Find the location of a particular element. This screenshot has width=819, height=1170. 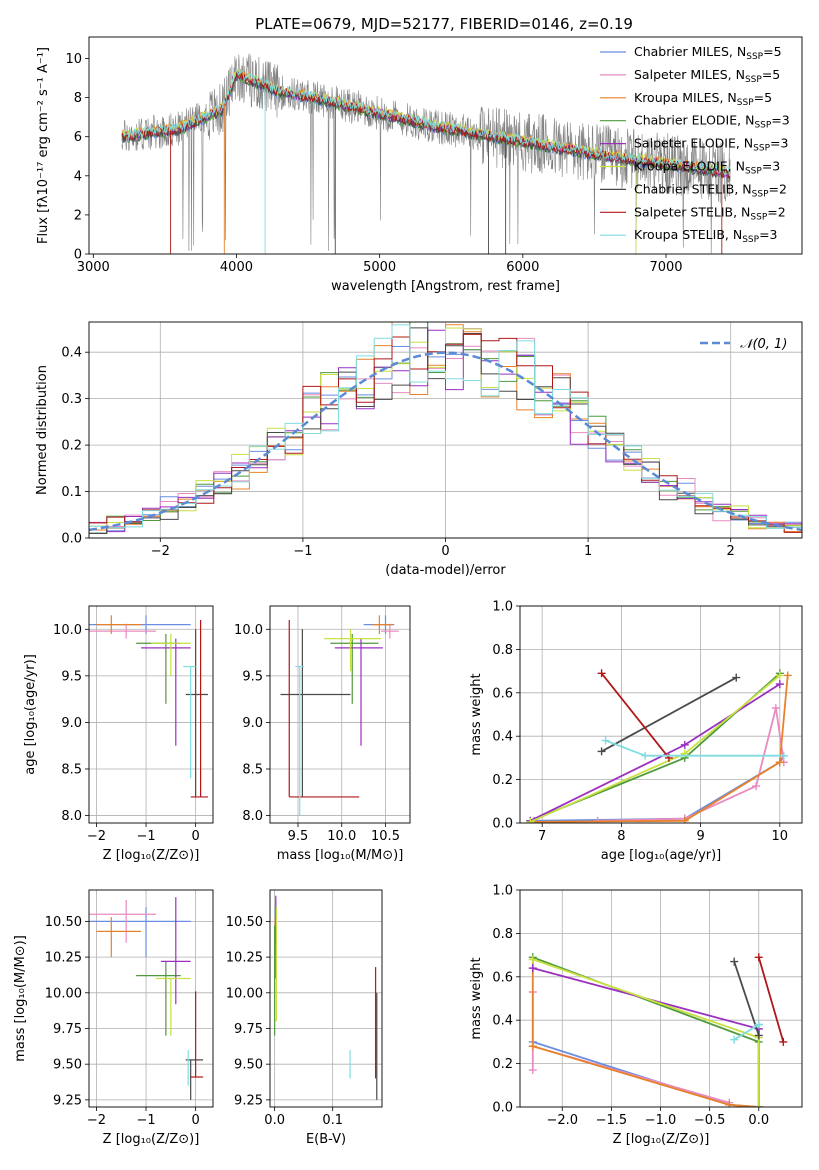

weight_vs_Z-xtick-label: 0.0 is located at coordinates (758, 1120).